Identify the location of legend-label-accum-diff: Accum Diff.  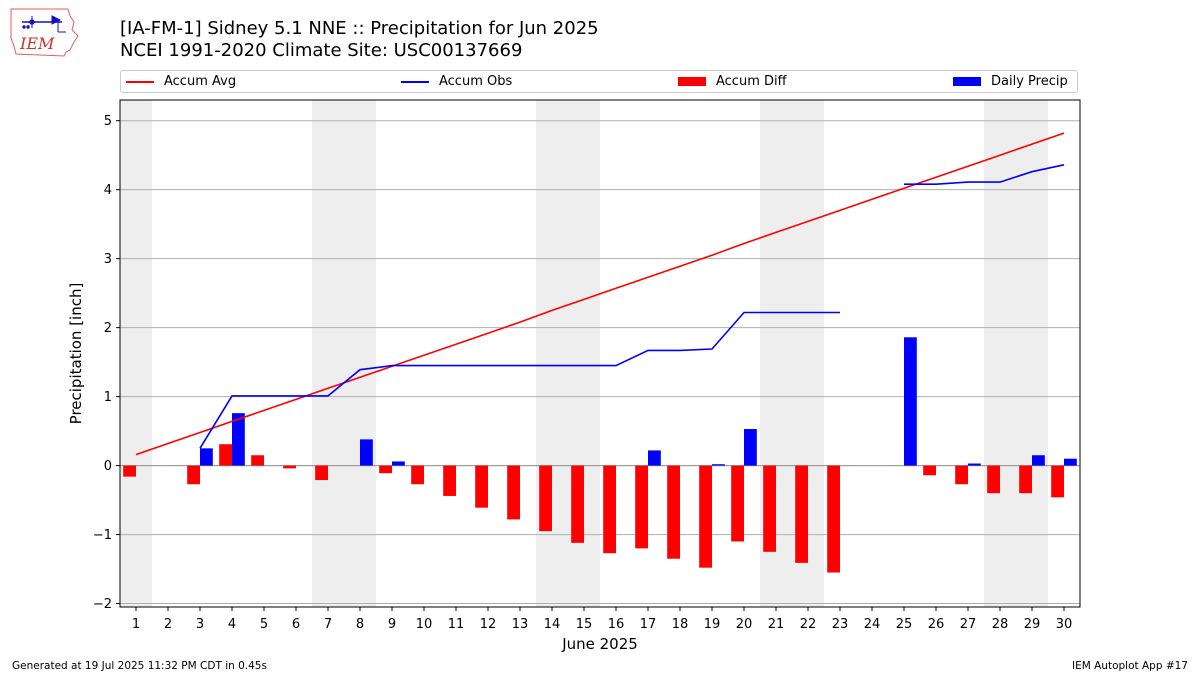
(751, 81).